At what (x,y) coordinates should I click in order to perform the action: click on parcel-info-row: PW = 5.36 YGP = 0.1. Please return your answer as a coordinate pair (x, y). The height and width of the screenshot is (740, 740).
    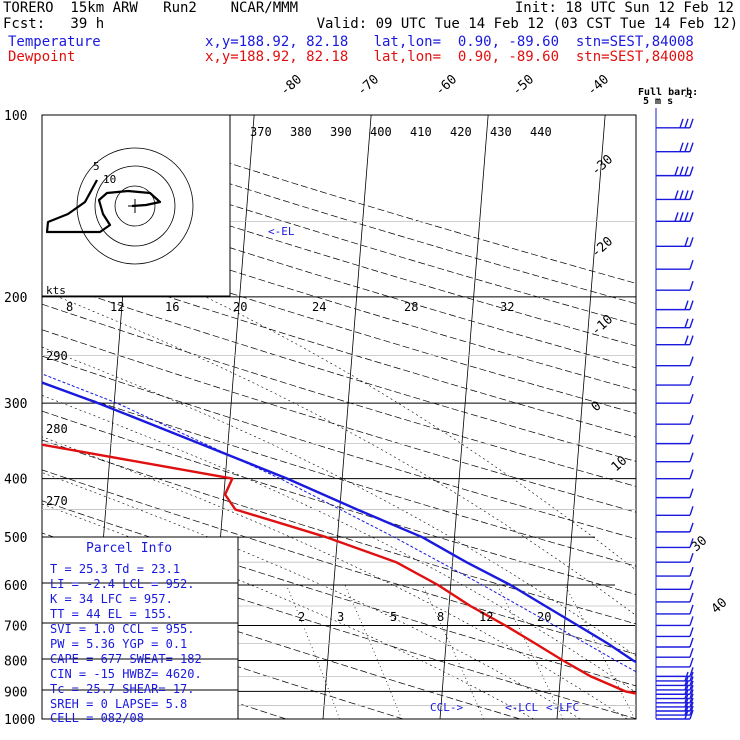
    Looking at the image, I should click on (118, 644).